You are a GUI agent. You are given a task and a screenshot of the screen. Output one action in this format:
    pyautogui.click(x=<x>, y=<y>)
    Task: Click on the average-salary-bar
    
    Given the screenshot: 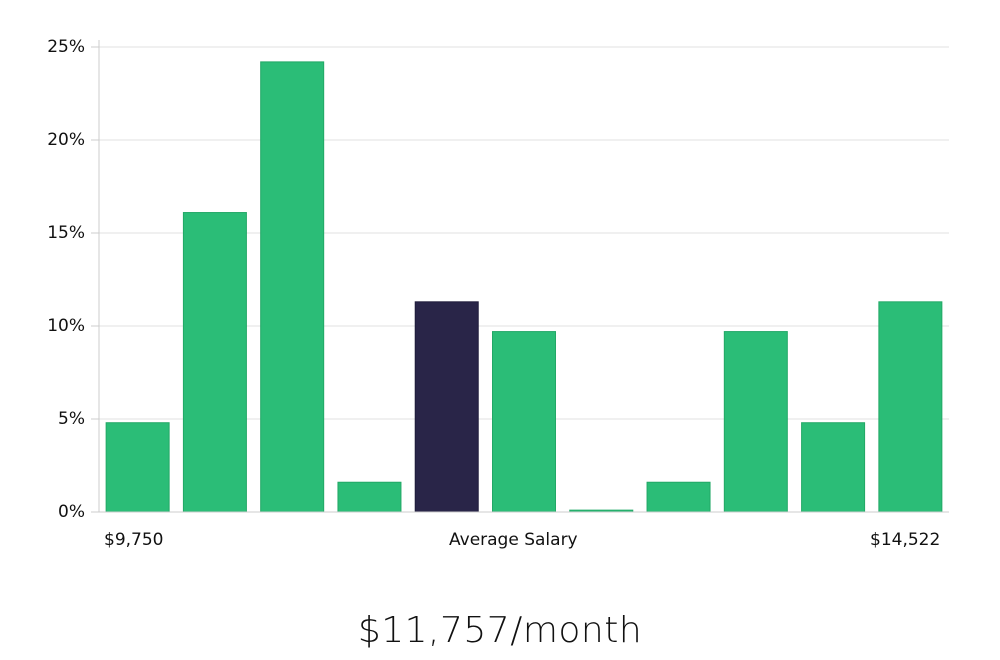 What is the action you would take?
    pyautogui.click(x=446, y=407)
    